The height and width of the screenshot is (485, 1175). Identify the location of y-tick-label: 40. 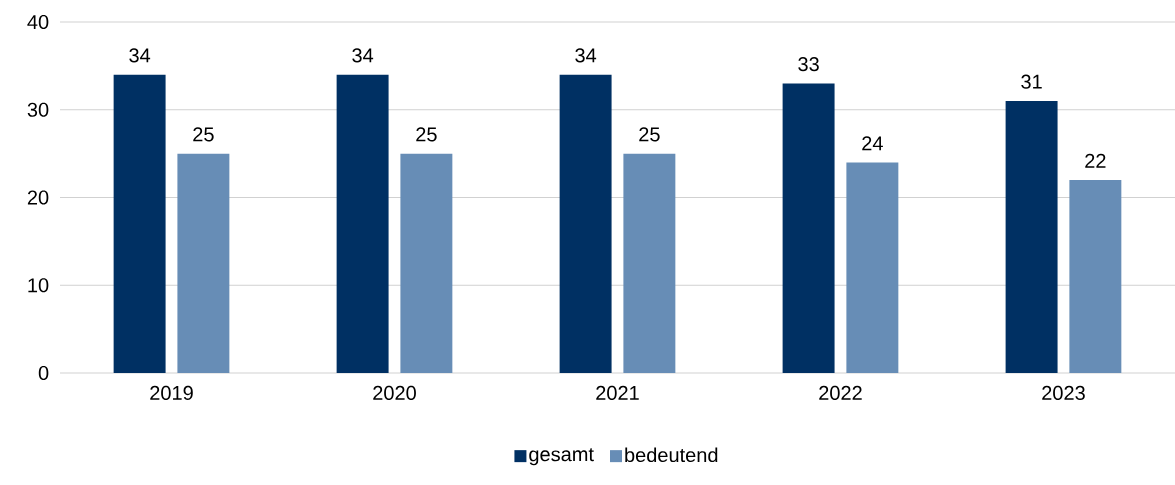
(38, 22).